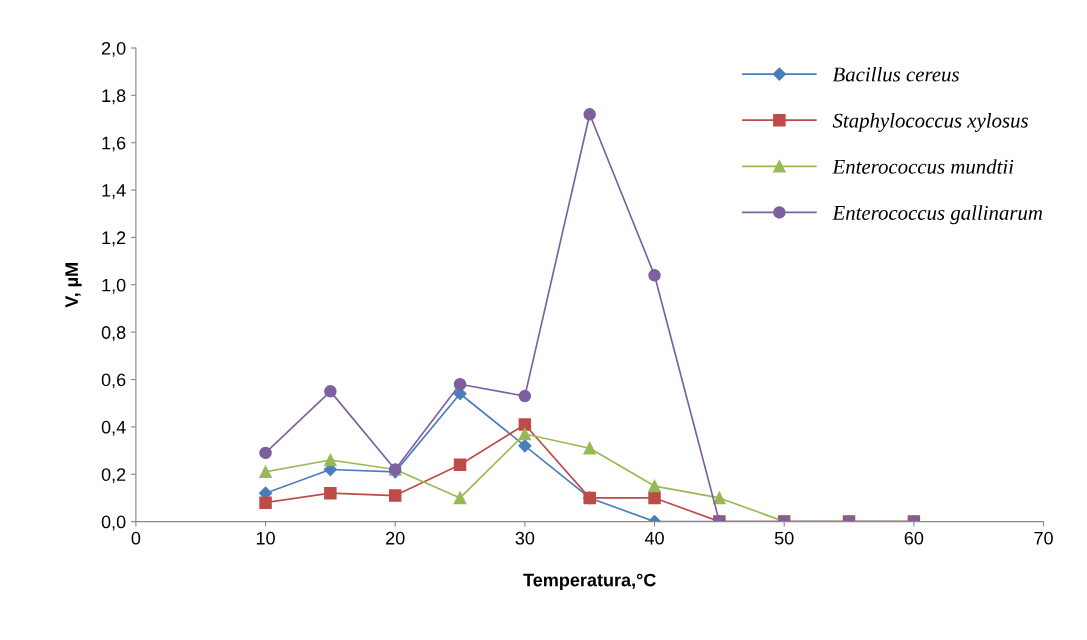  I want to click on y-tick-label: 0,6, so click(113, 381).